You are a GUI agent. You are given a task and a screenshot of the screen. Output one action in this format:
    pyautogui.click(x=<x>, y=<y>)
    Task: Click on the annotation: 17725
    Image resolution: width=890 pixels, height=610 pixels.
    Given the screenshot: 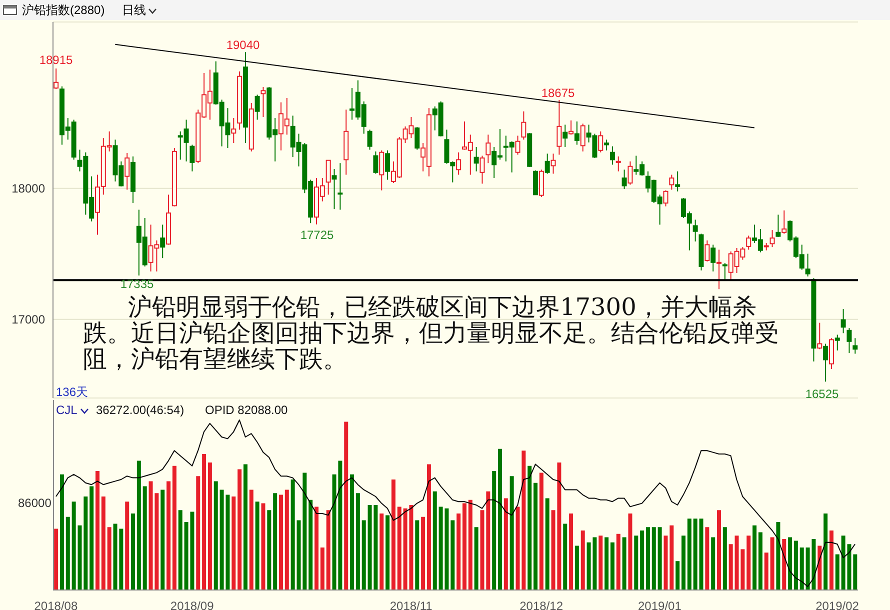 What is the action you would take?
    pyautogui.click(x=317, y=235)
    